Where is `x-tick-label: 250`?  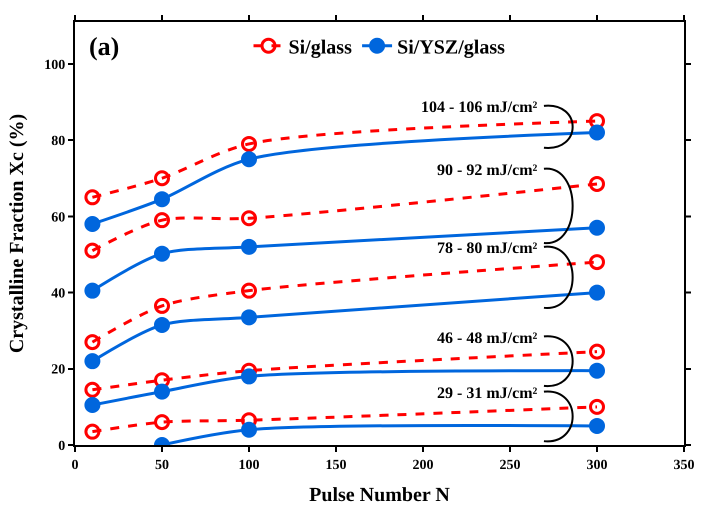
x-tick-label: 250 is located at coordinates (510, 465).